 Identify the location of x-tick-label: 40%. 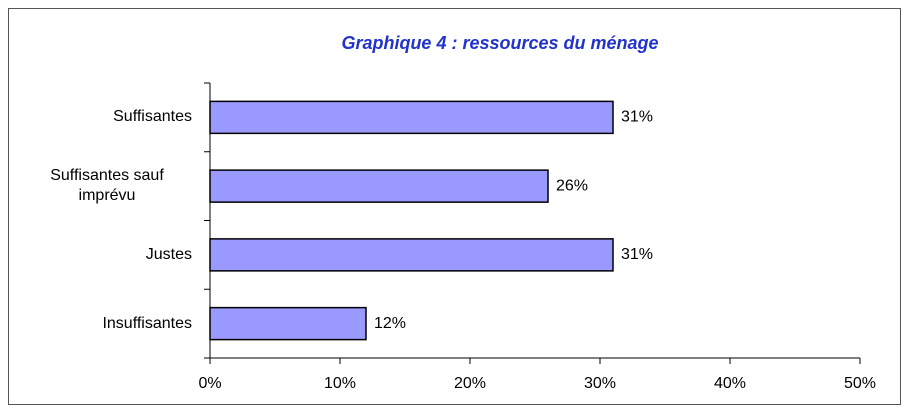
(730, 383).